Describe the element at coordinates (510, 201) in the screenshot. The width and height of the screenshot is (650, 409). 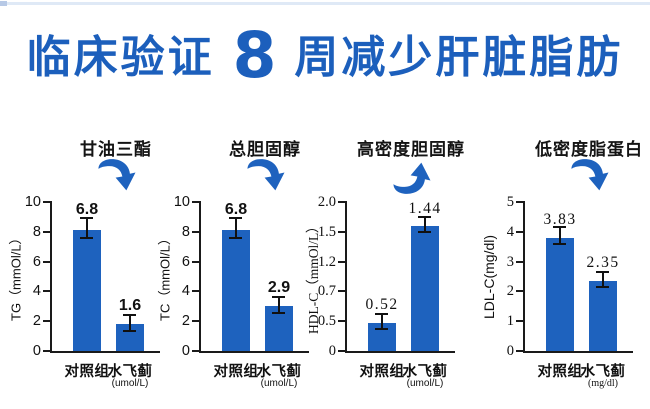
I see `y-tick-label: 5` at that location.